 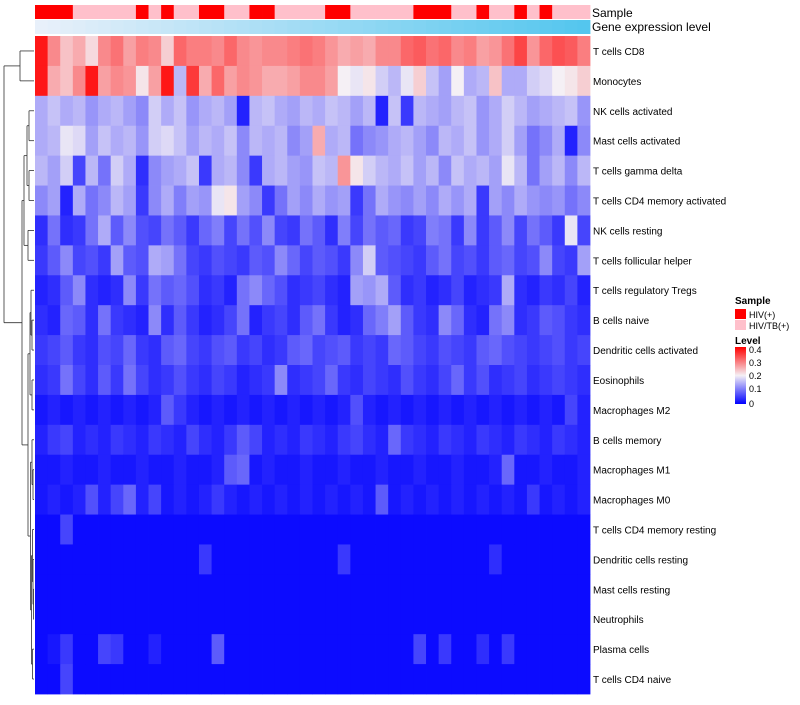 I want to click on expression-track-label: Gene expression level, so click(x=651, y=27).